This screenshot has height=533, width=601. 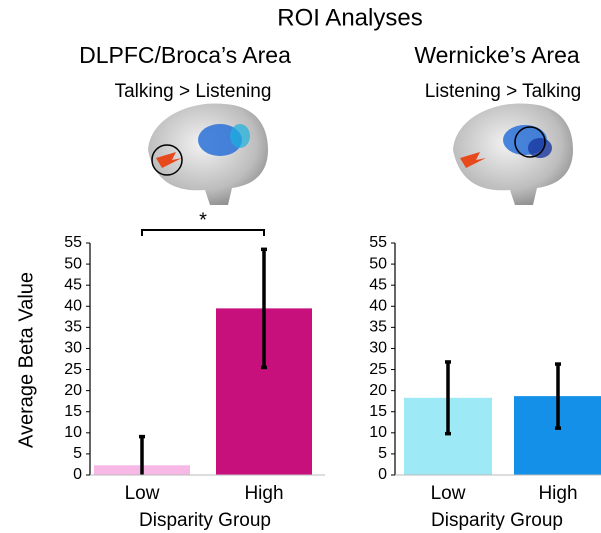 I want to click on chart-subtitle: Listening > Talking, so click(x=503, y=91).